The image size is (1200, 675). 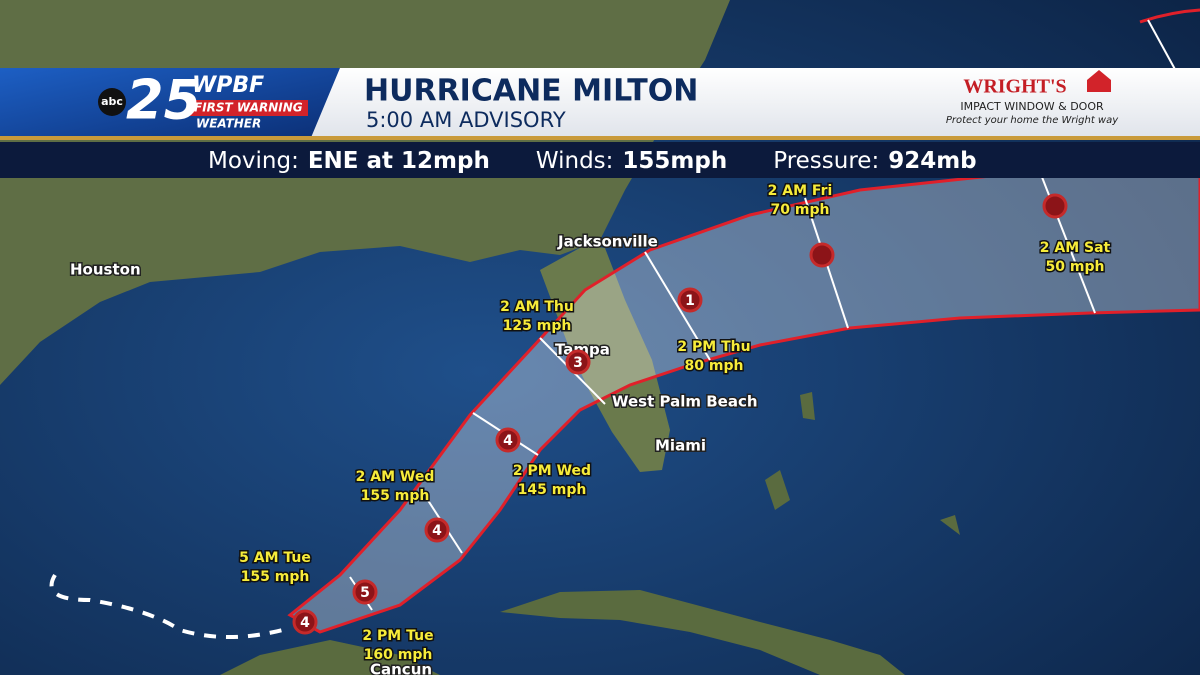 What do you see at coordinates (228, 124) in the screenshot?
I see `tagline: WEATHER` at bounding box center [228, 124].